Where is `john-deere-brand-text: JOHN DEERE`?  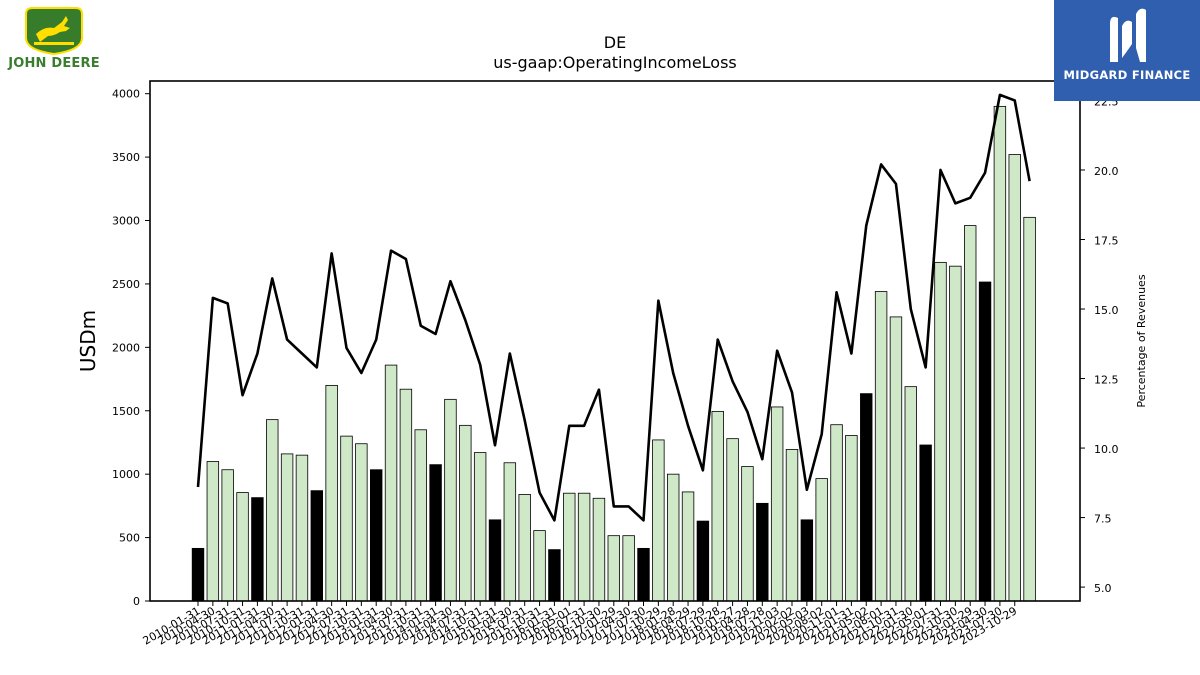 john-deere-brand-text: JOHN DEERE is located at coordinates (54, 63).